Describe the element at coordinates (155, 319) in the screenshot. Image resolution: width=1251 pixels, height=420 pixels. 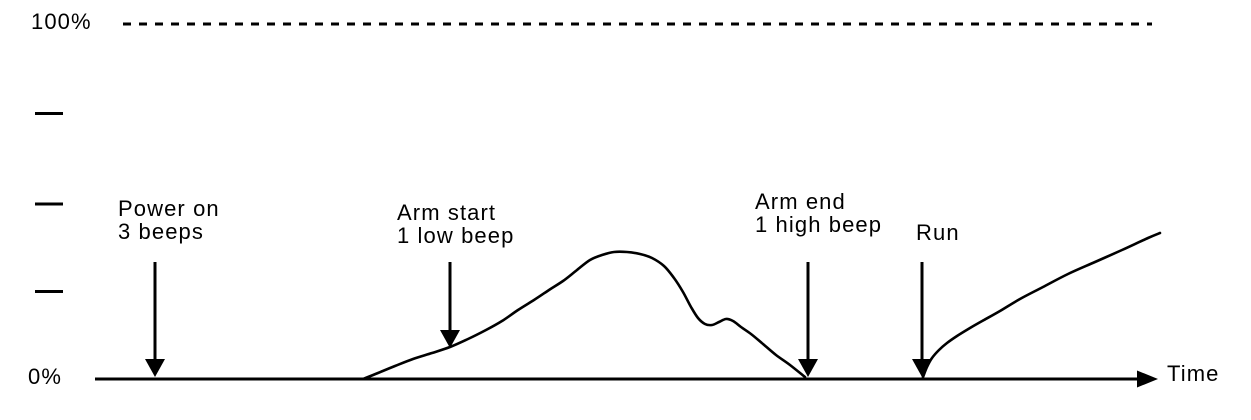
I see `power-on-arrow` at that location.